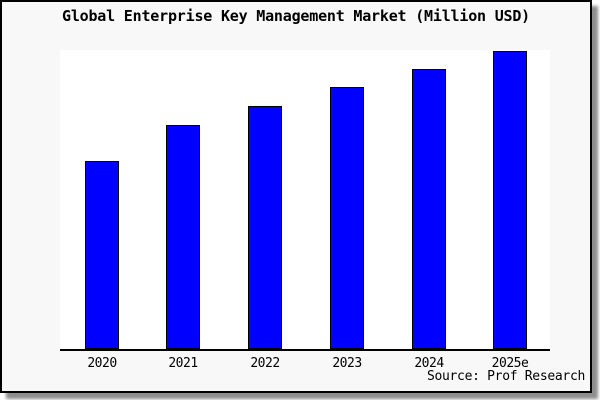  What do you see at coordinates (102, 255) in the screenshot?
I see `bar-2020` at bounding box center [102, 255].